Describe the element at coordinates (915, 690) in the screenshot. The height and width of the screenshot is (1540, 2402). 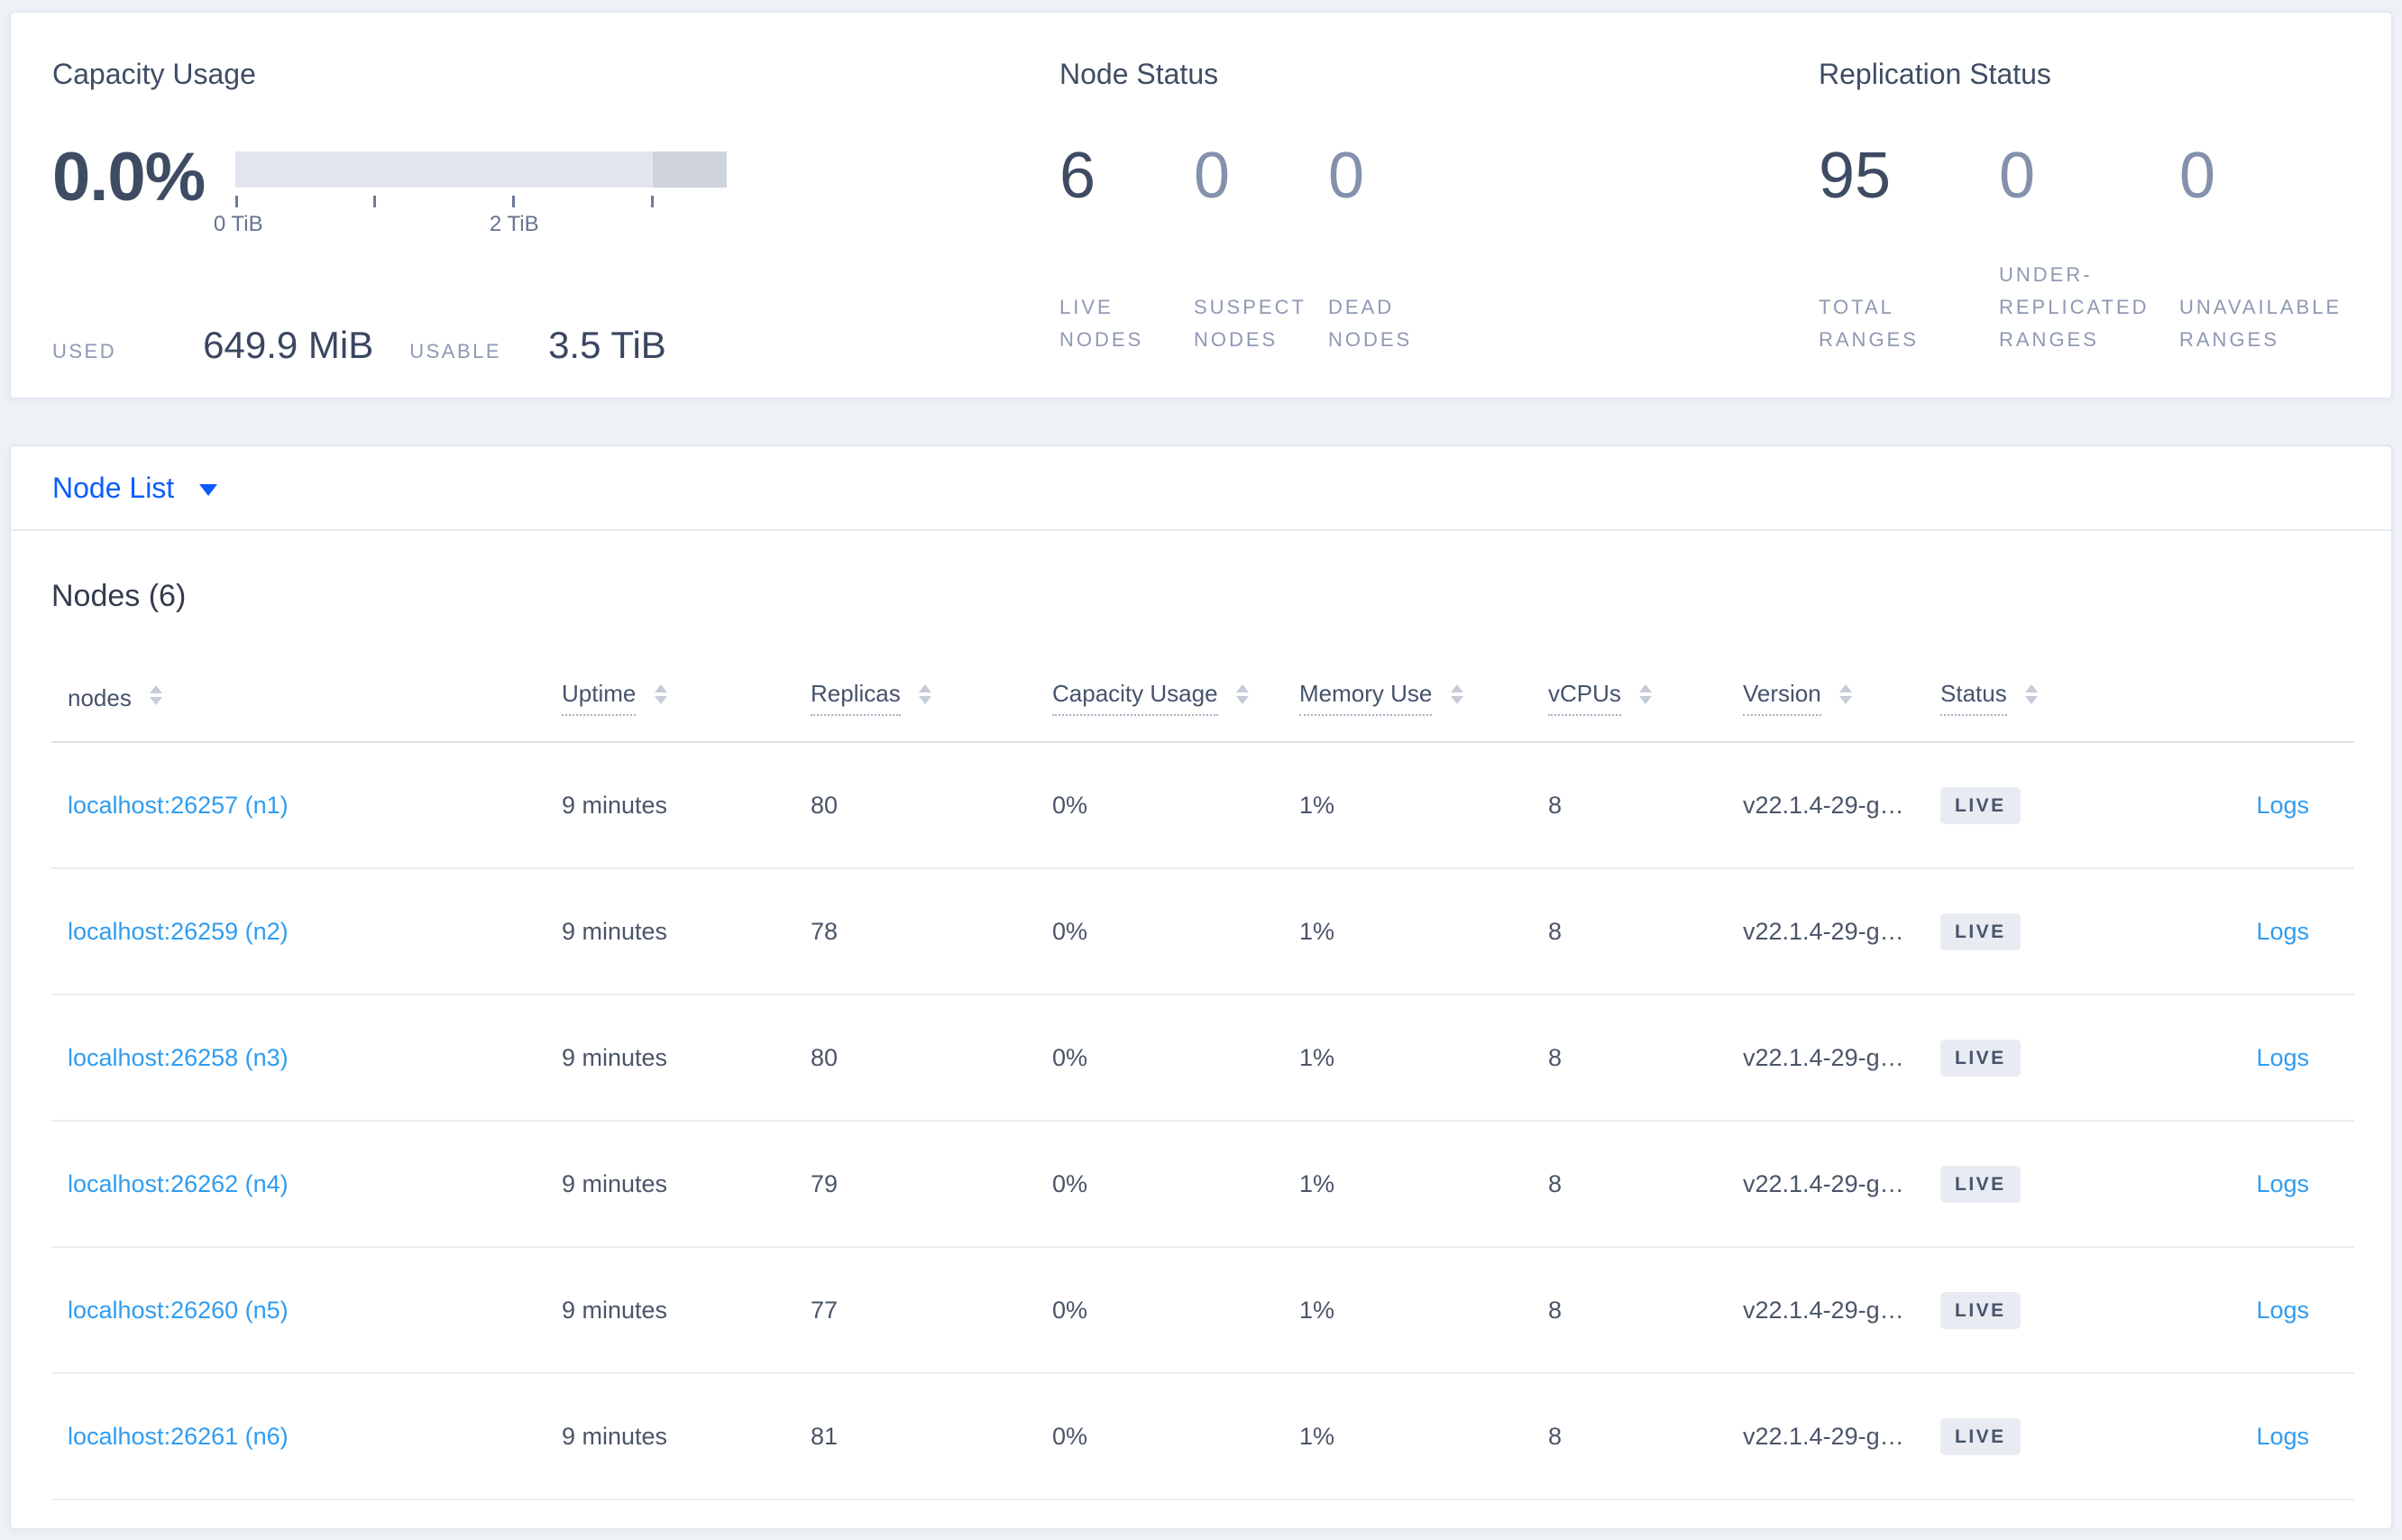
I see `column-header-replicas: Replicas` at that location.